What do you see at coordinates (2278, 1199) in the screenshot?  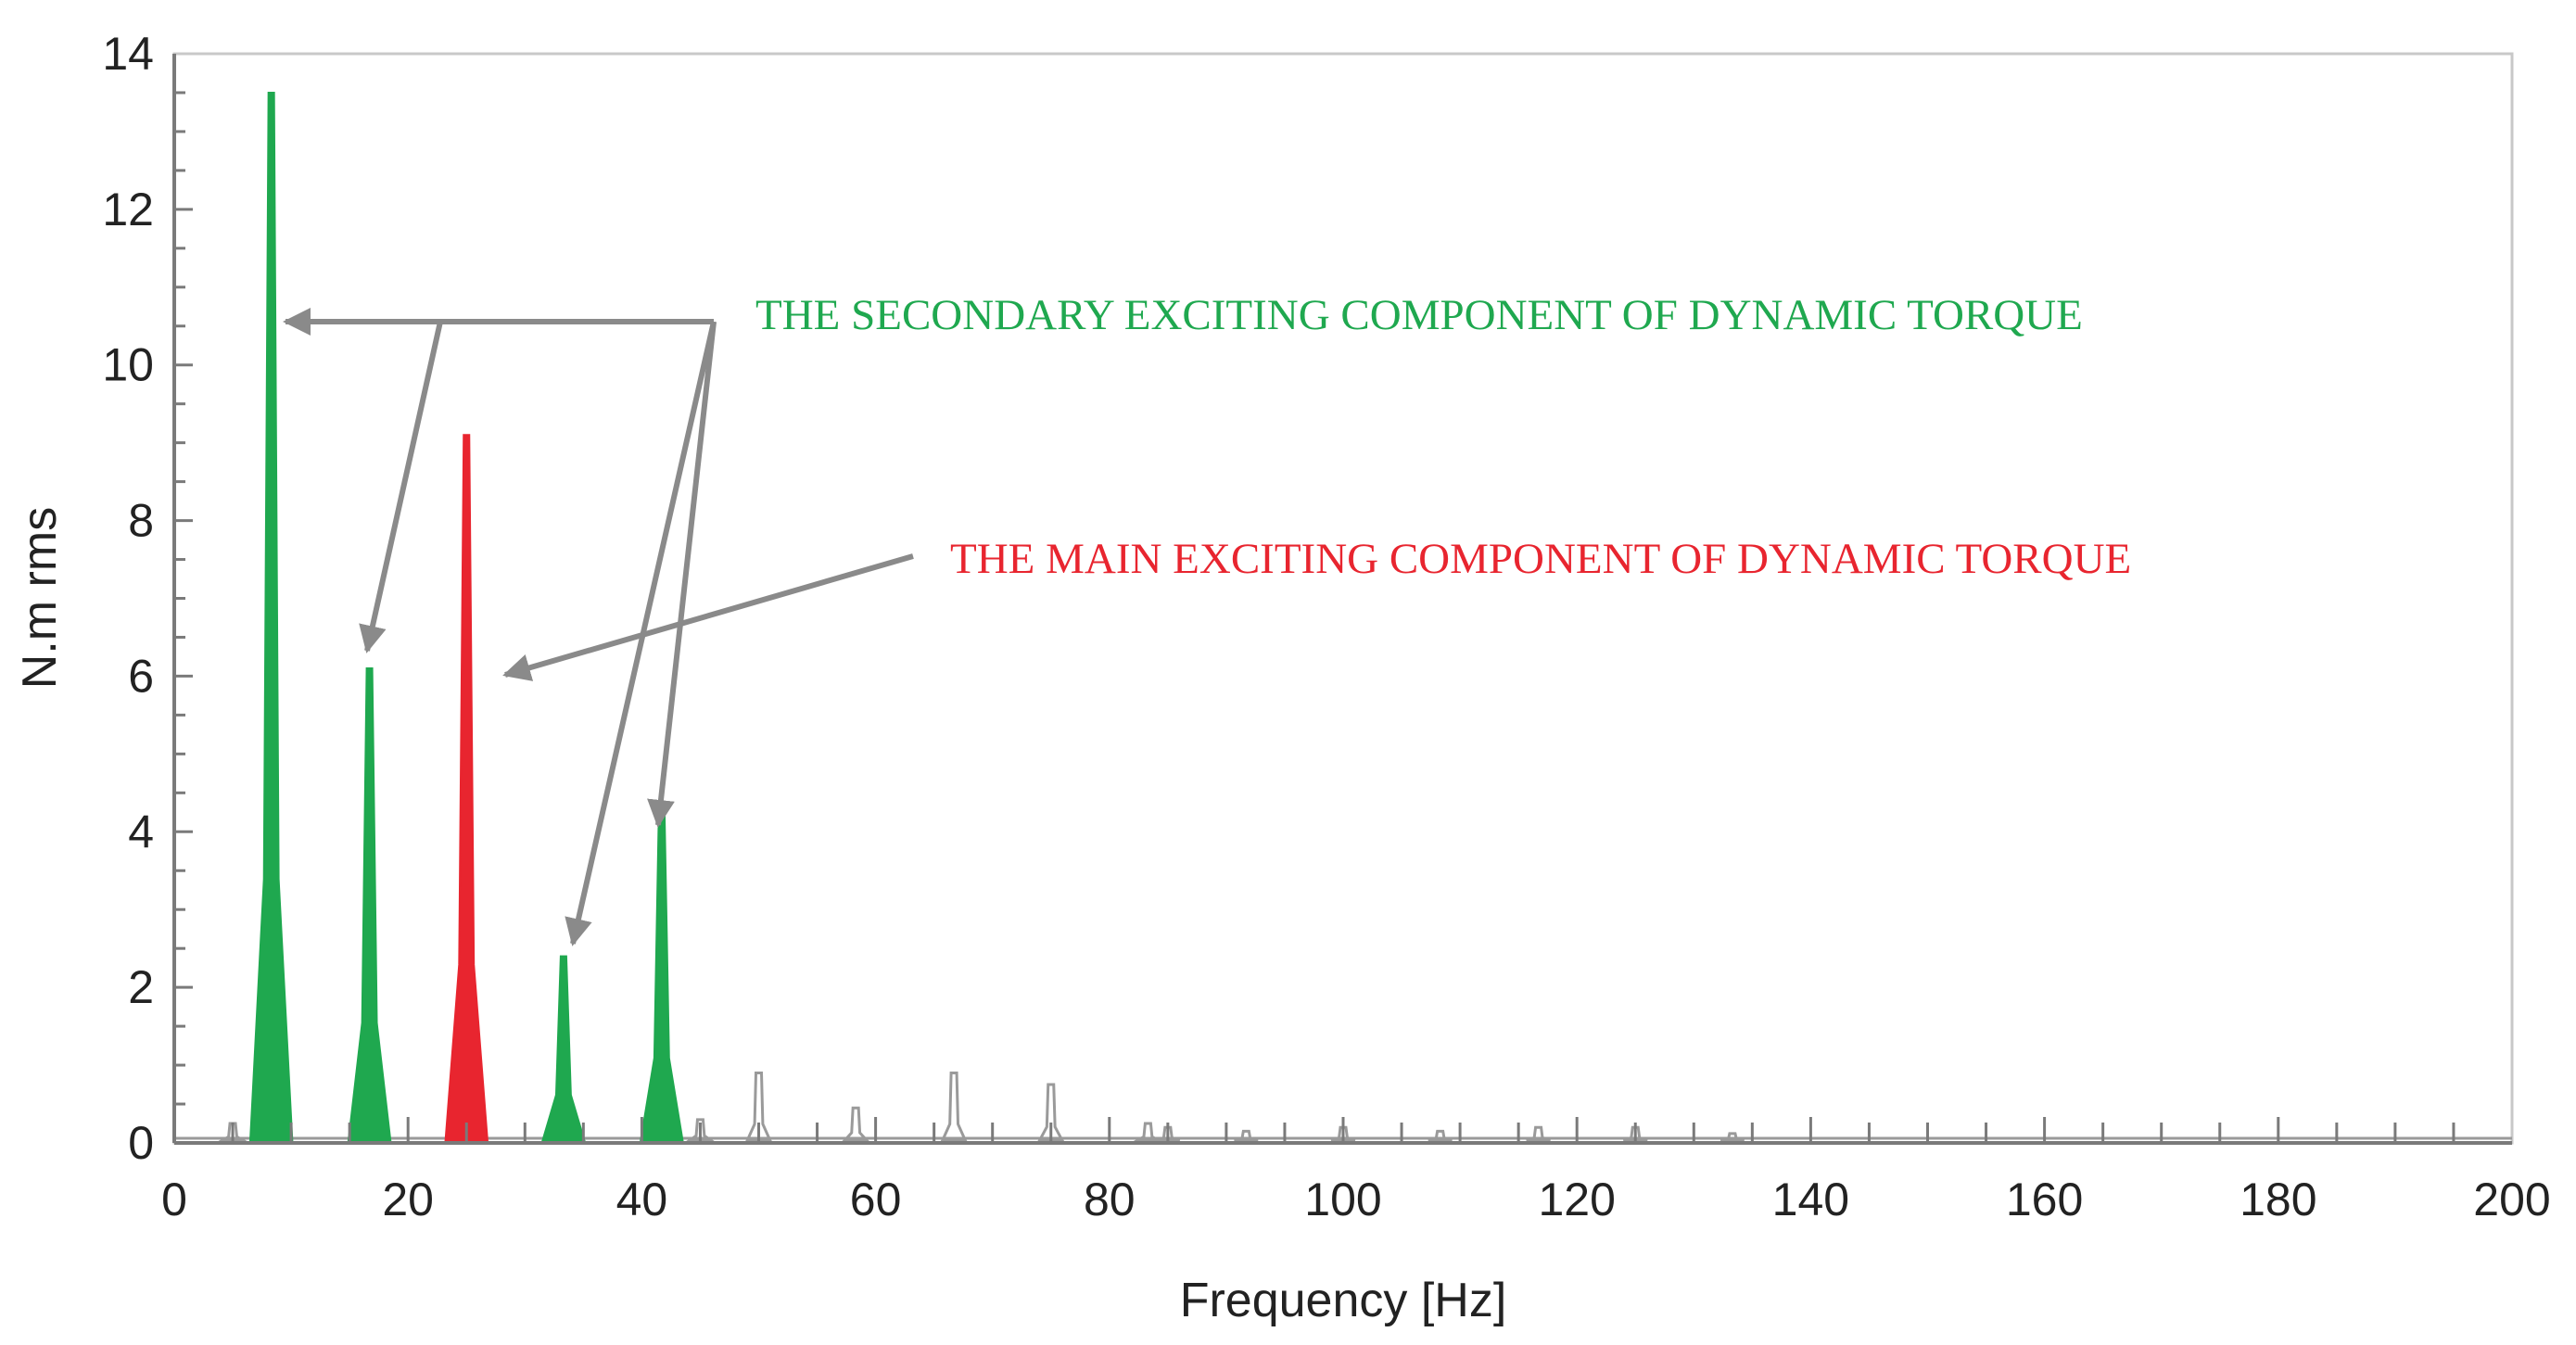 I see `x-tick-label-180: 180` at bounding box center [2278, 1199].